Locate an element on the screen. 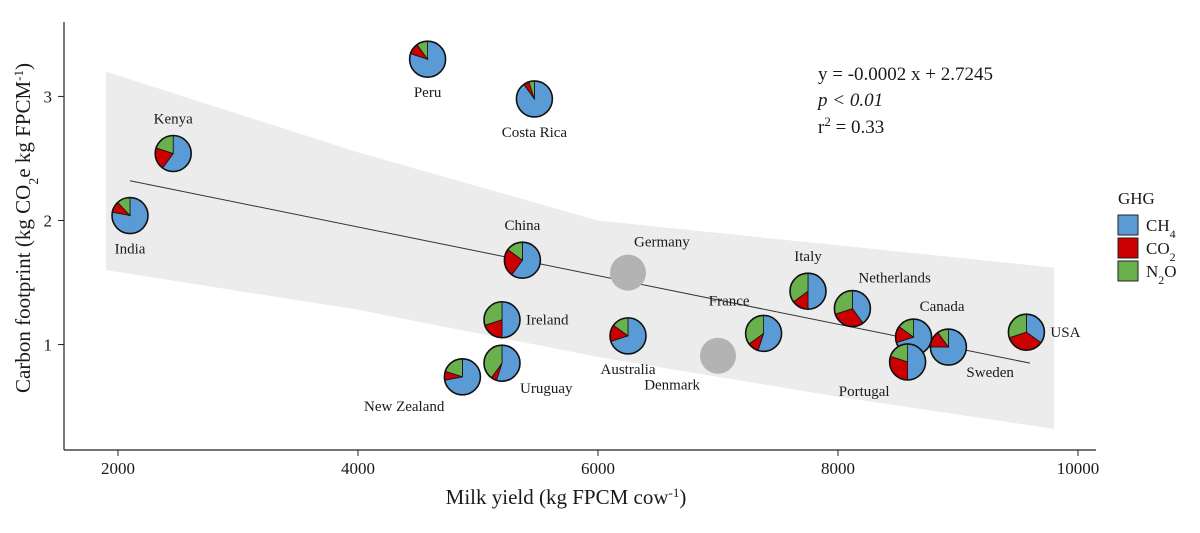 This screenshot has width=1200, height=533. point-portugal is located at coordinates (907, 362).